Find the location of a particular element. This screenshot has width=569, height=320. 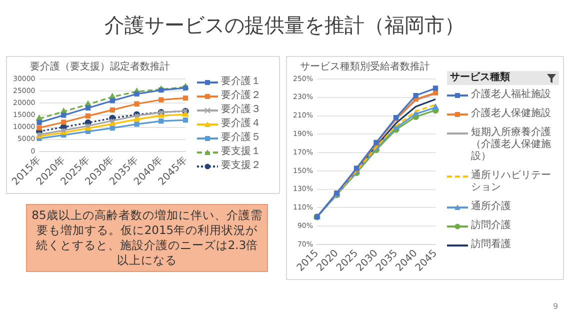

legend-label: 介護老人保健施設 is located at coordinates (511, 114).